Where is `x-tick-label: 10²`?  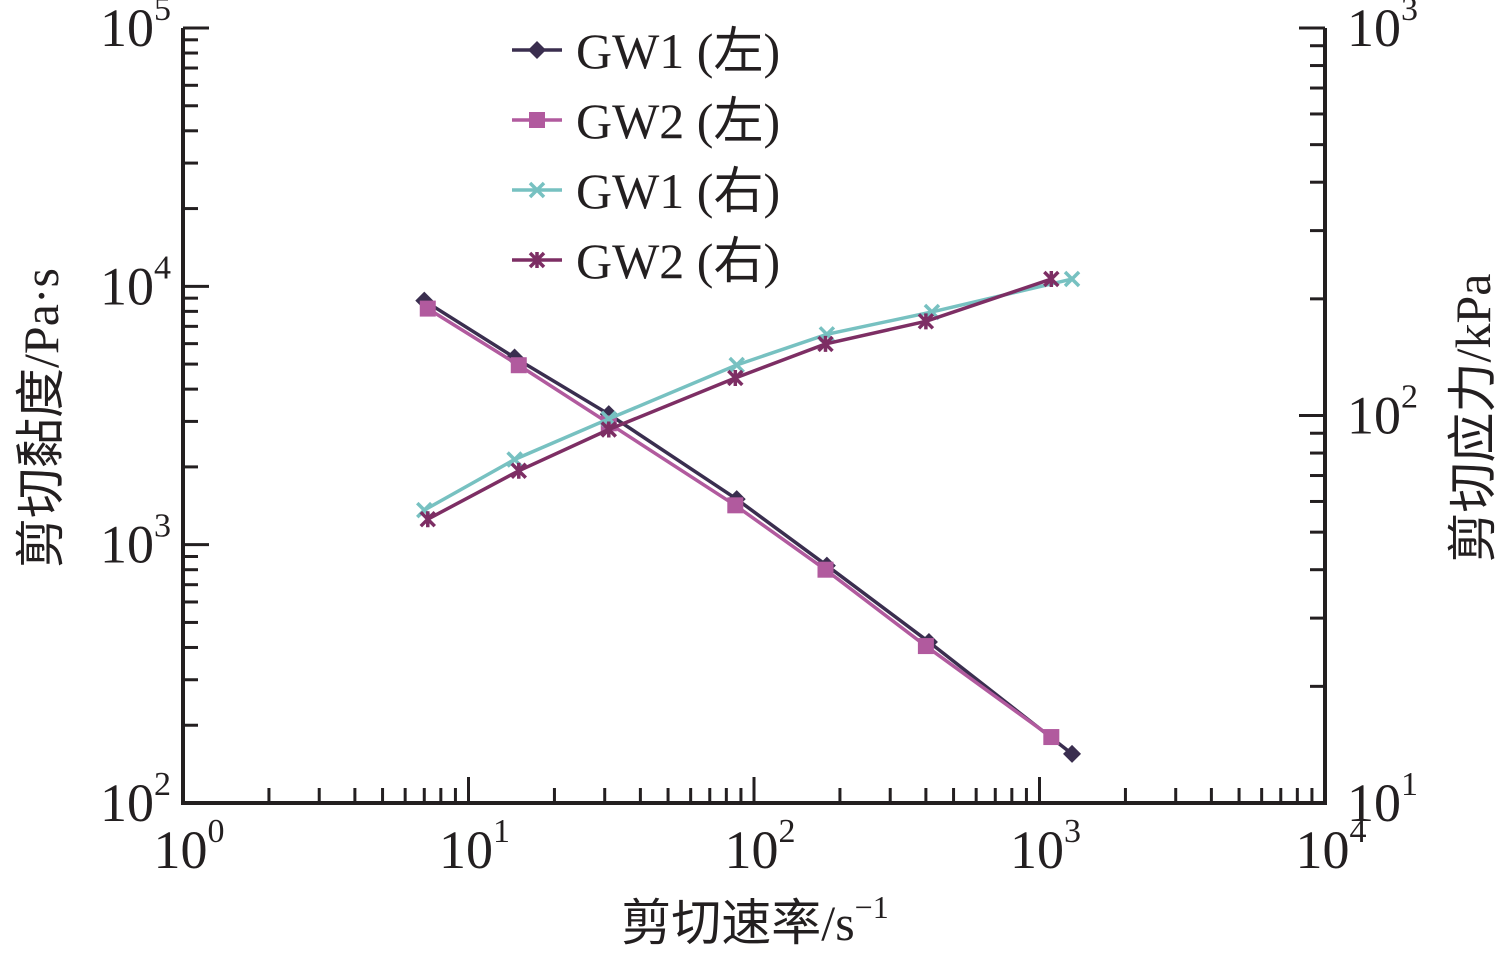
x-tick-label: 10² is located at coordinates (760, 846).